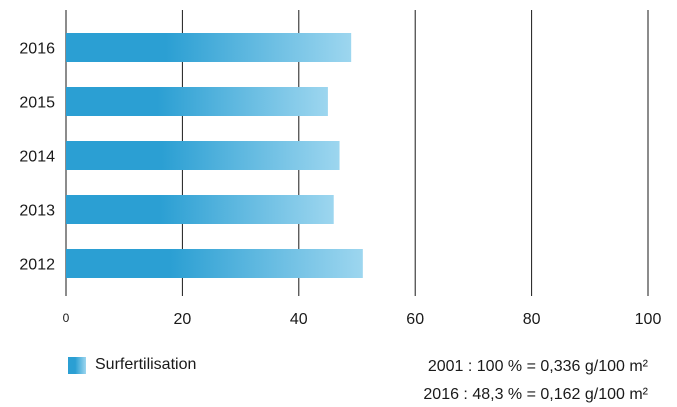 Image resolution: width=677 pixels, height=407 pixels. I want to click on bar-2015, so click(197, 101).